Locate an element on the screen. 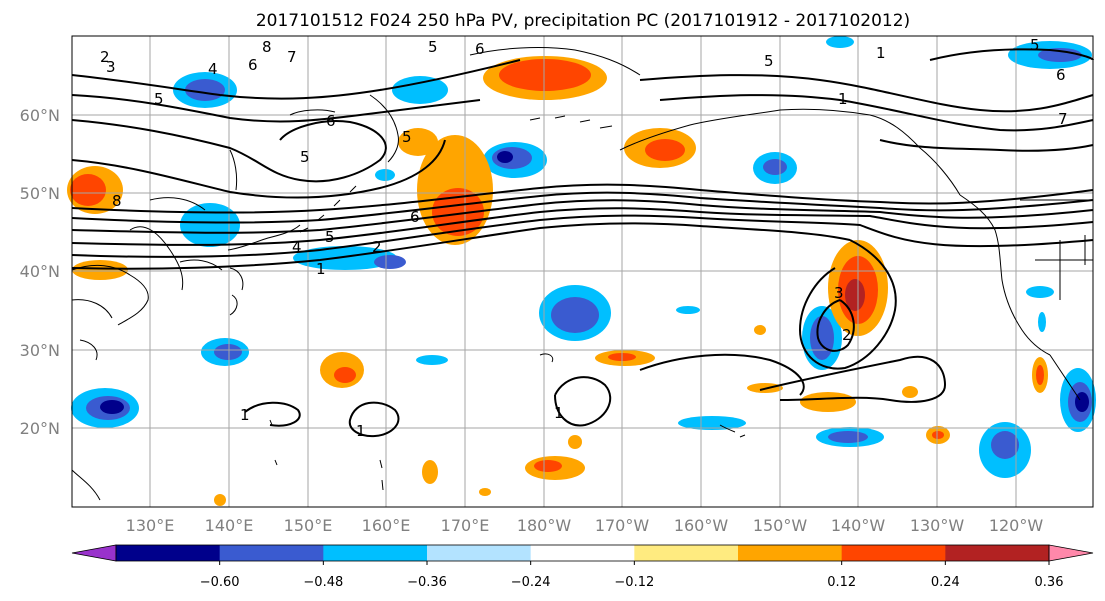  lon-label: 140°W is located at coordinates (858, 525).